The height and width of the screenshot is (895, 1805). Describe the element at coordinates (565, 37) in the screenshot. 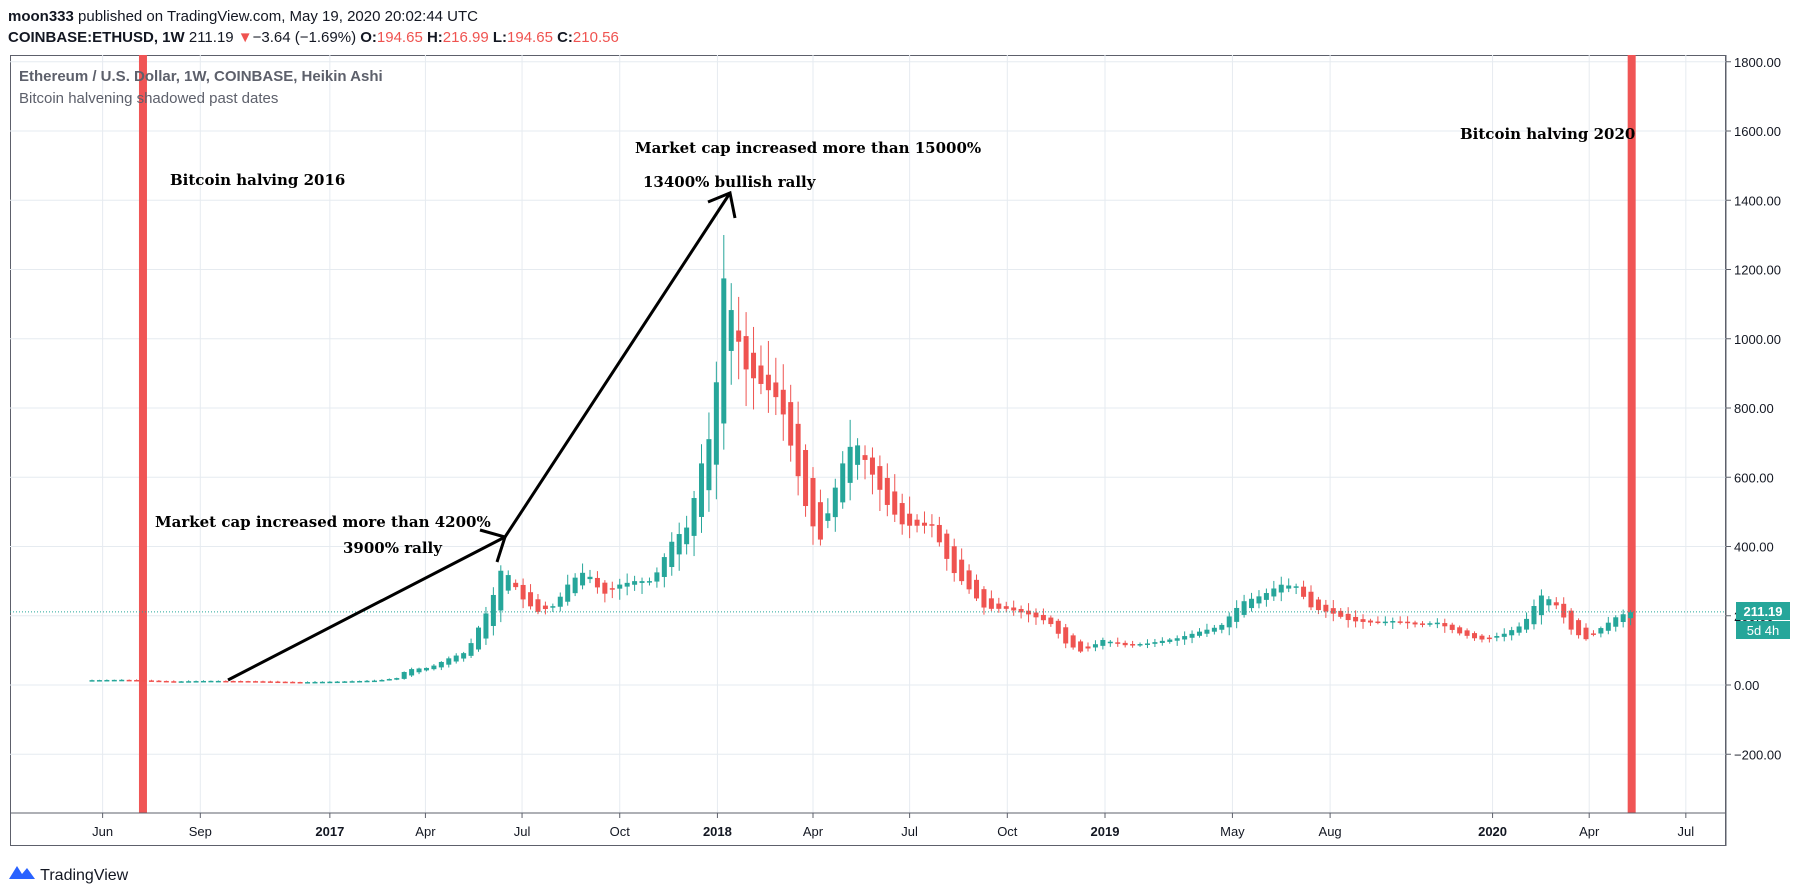

I see `close-label: C:` at that location.